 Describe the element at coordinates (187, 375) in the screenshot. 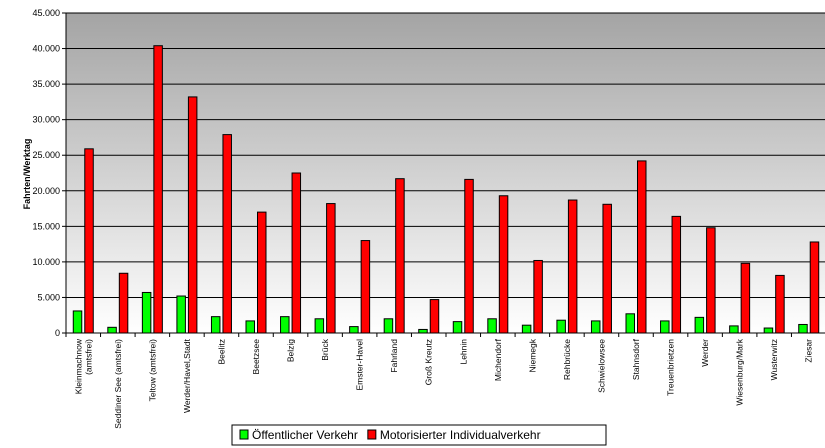

I see `category-label: Werder/Havel,Stadt` at that location.